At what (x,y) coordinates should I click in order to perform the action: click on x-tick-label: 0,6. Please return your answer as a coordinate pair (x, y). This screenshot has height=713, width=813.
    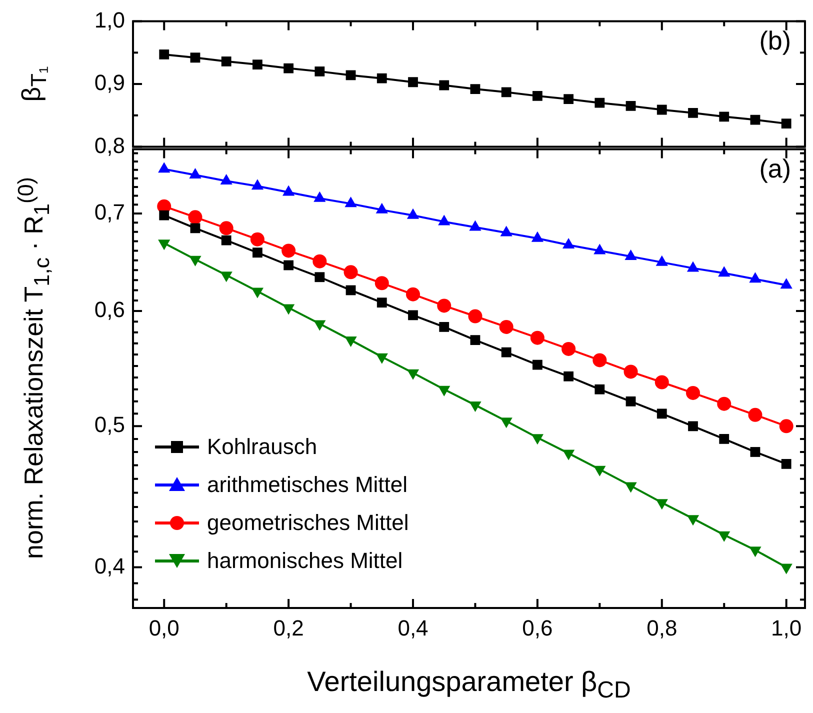
    Looking at the image, I should click on (537, 627).